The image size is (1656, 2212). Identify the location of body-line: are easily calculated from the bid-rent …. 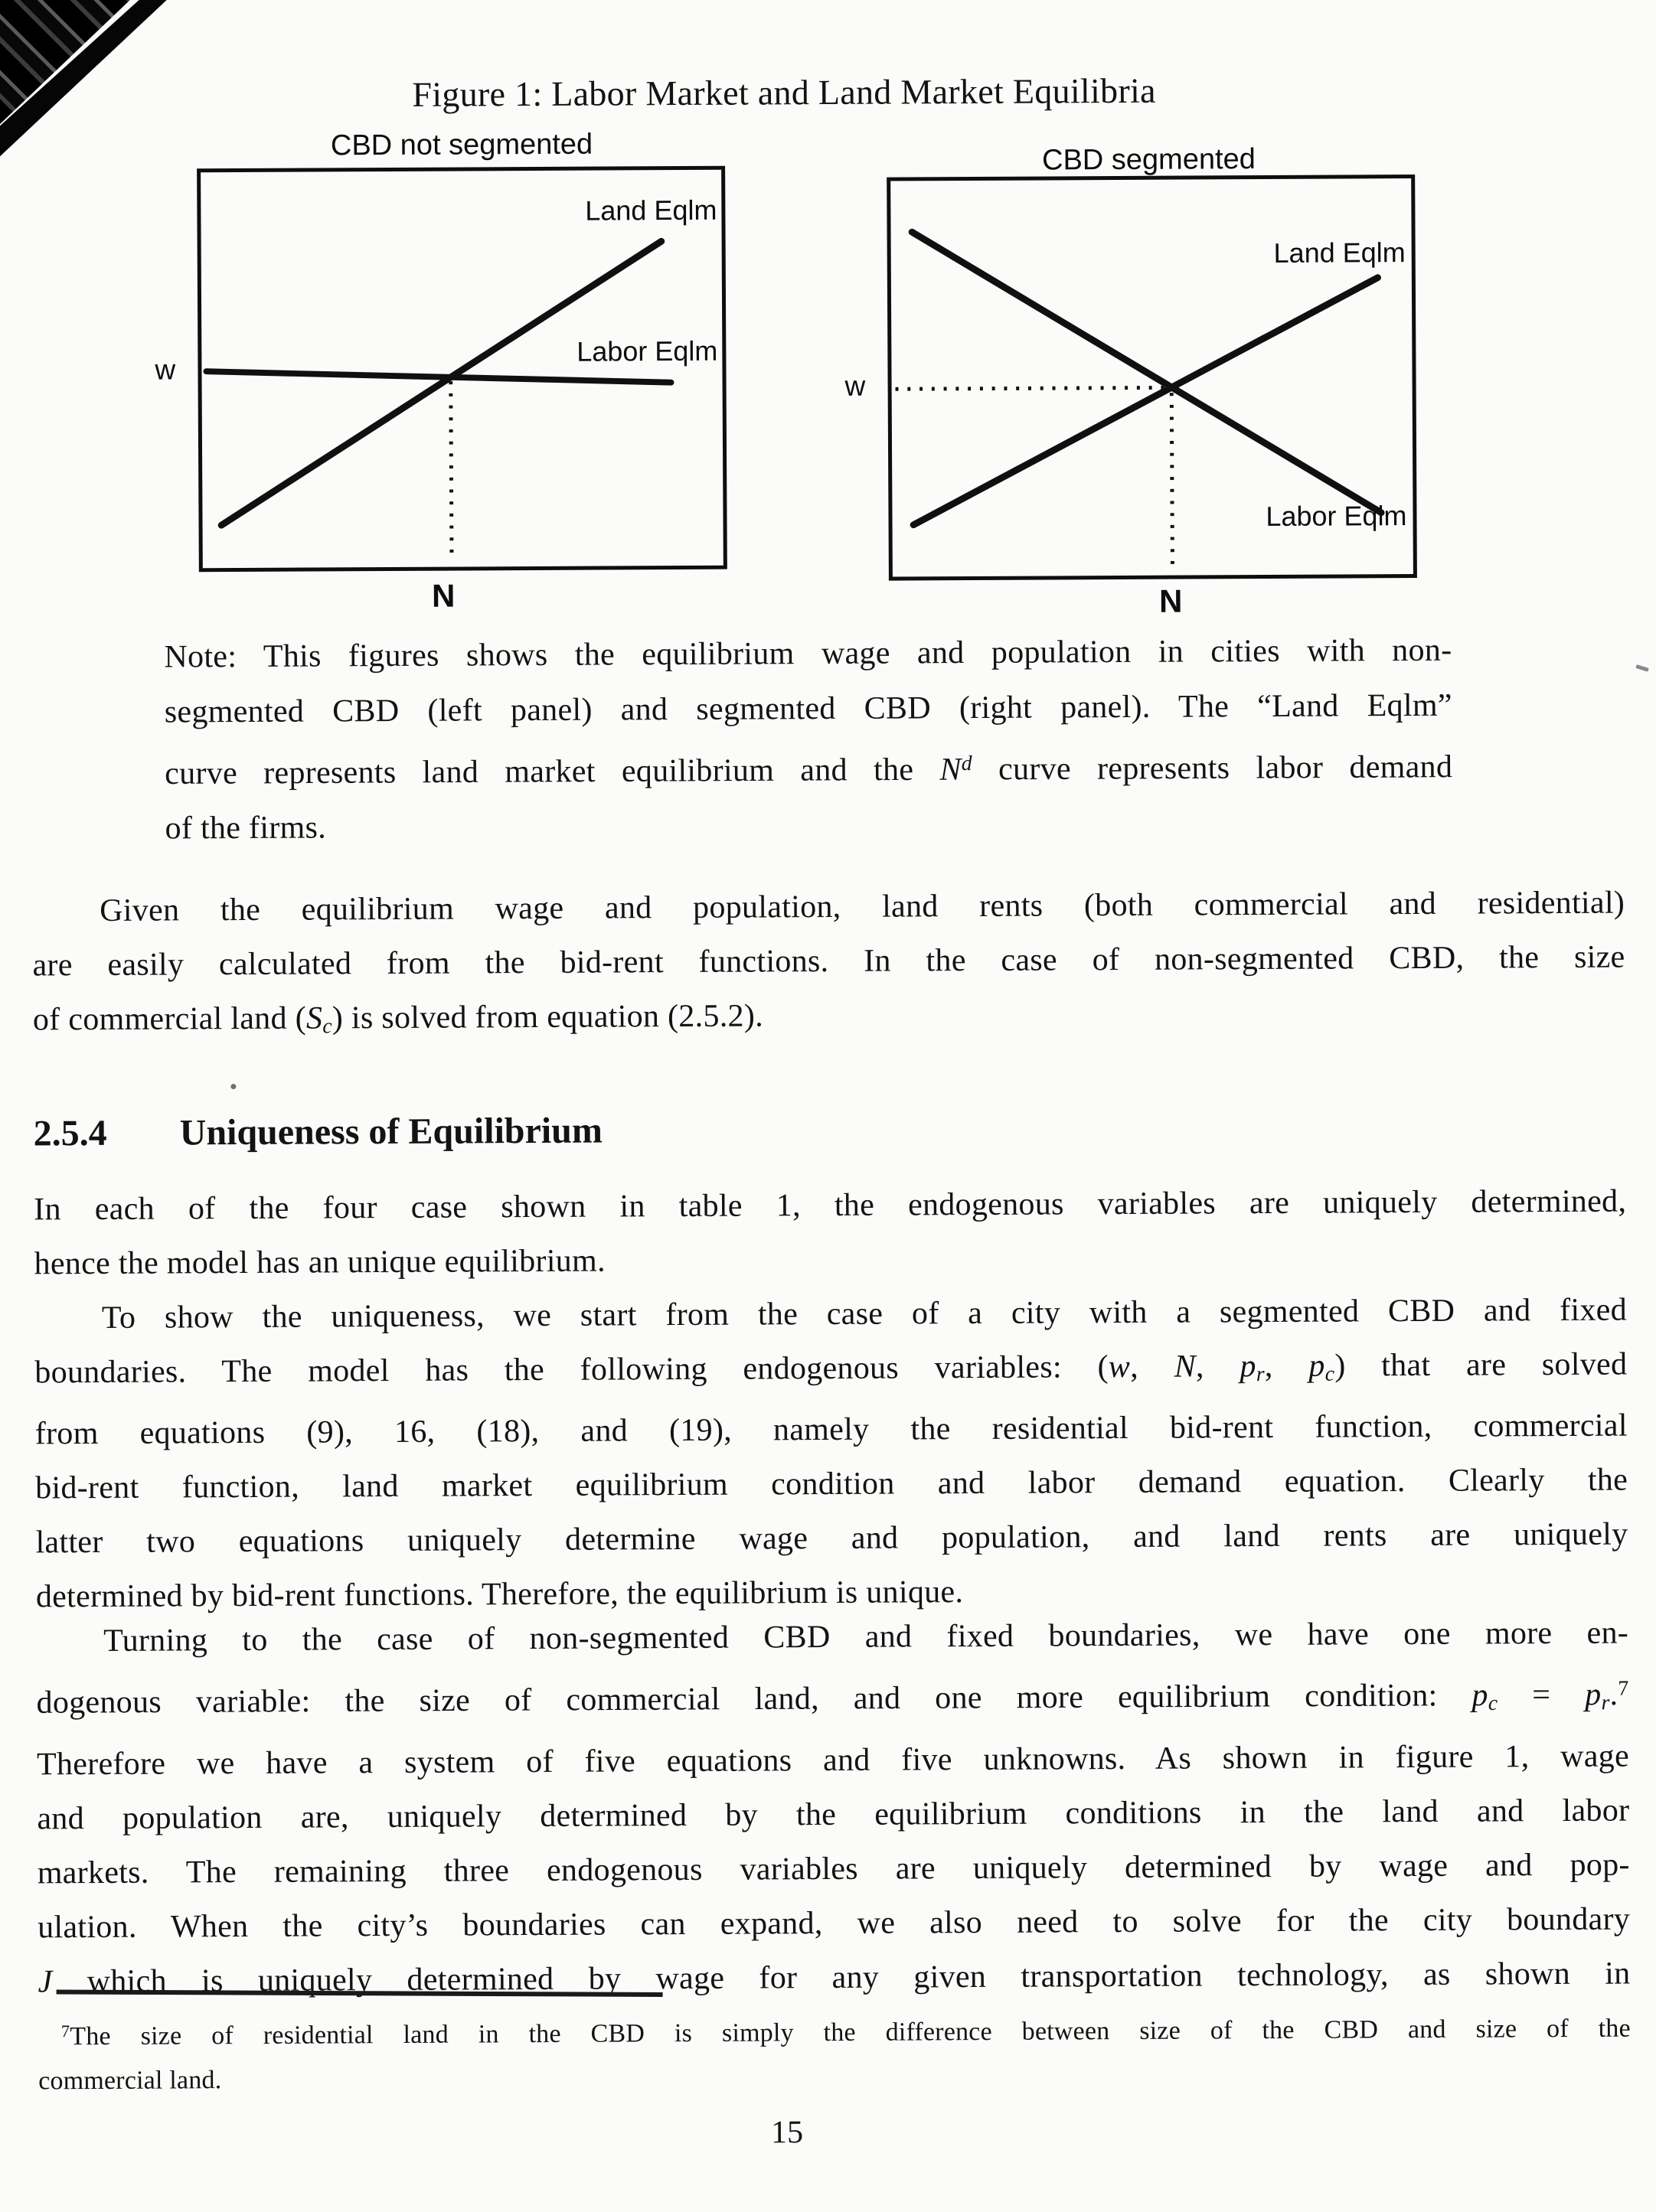
(828, 962).